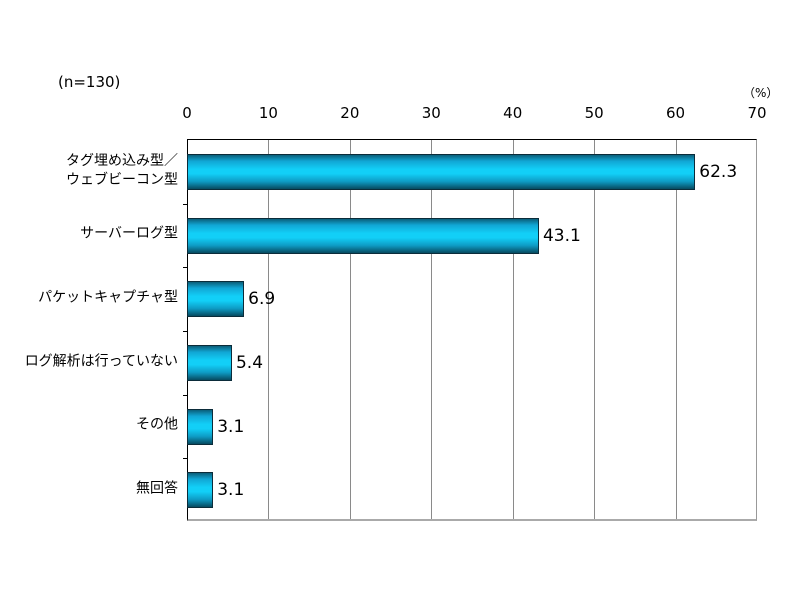 The height and width of the screenshot is (600, 800). Describe the element at coordinates (561, 235) in the screenshot. I see `value-label: 43.1` at that location.